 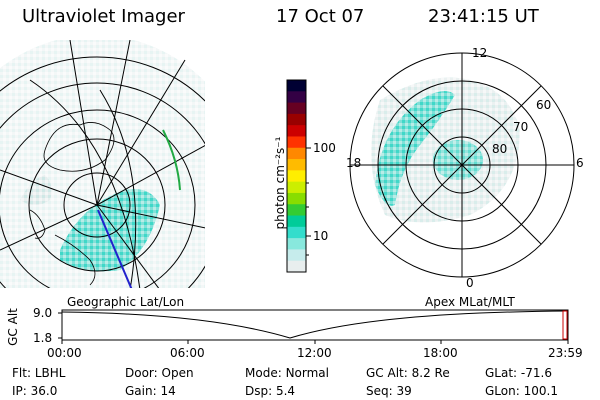 I want to click on coastline-outline, so click(x=79, y=147).